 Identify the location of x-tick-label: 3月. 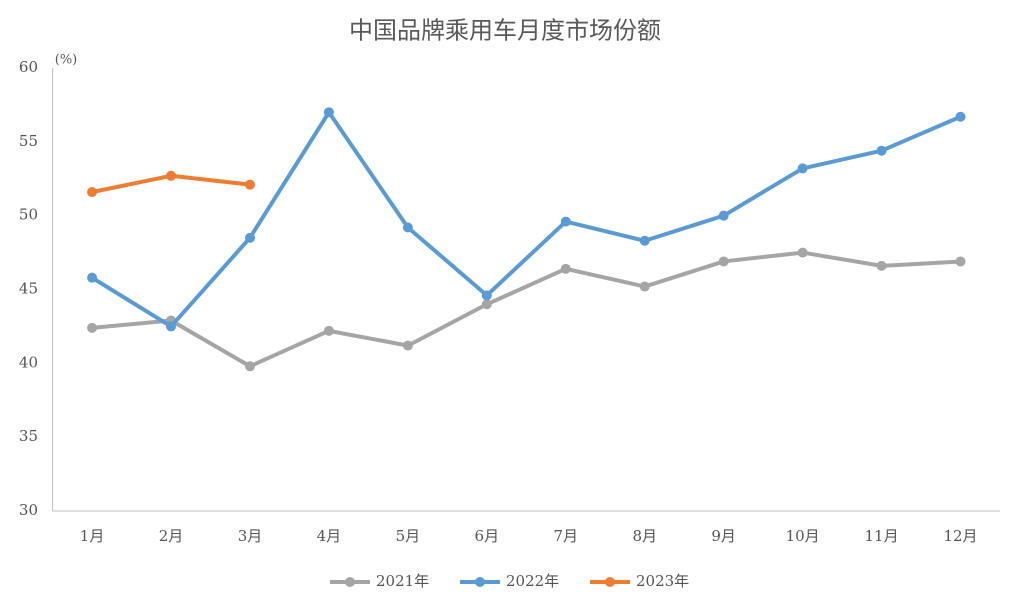
(250, 536).